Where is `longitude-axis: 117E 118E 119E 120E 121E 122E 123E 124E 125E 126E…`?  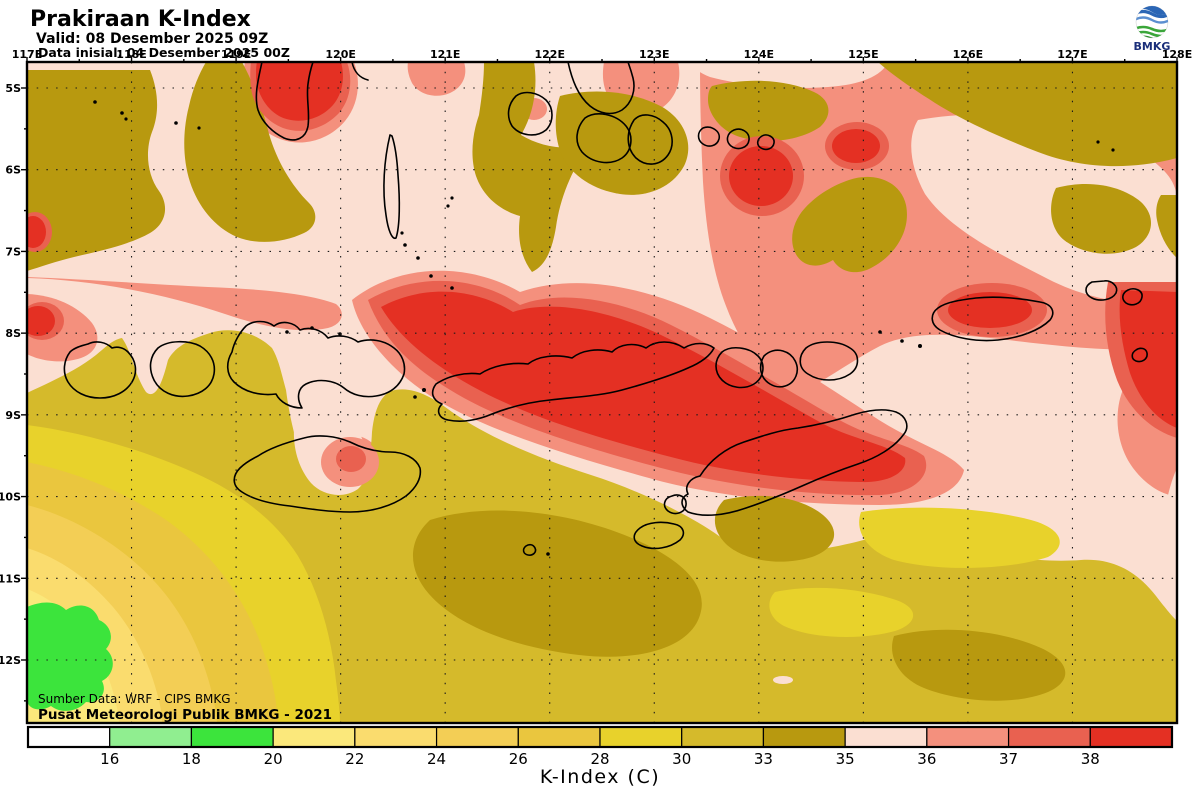 longitude-axis: 117E 118E 119E 120E 121E 122E 123E 124E 125E 126E… is located at coordinates (602, 55).